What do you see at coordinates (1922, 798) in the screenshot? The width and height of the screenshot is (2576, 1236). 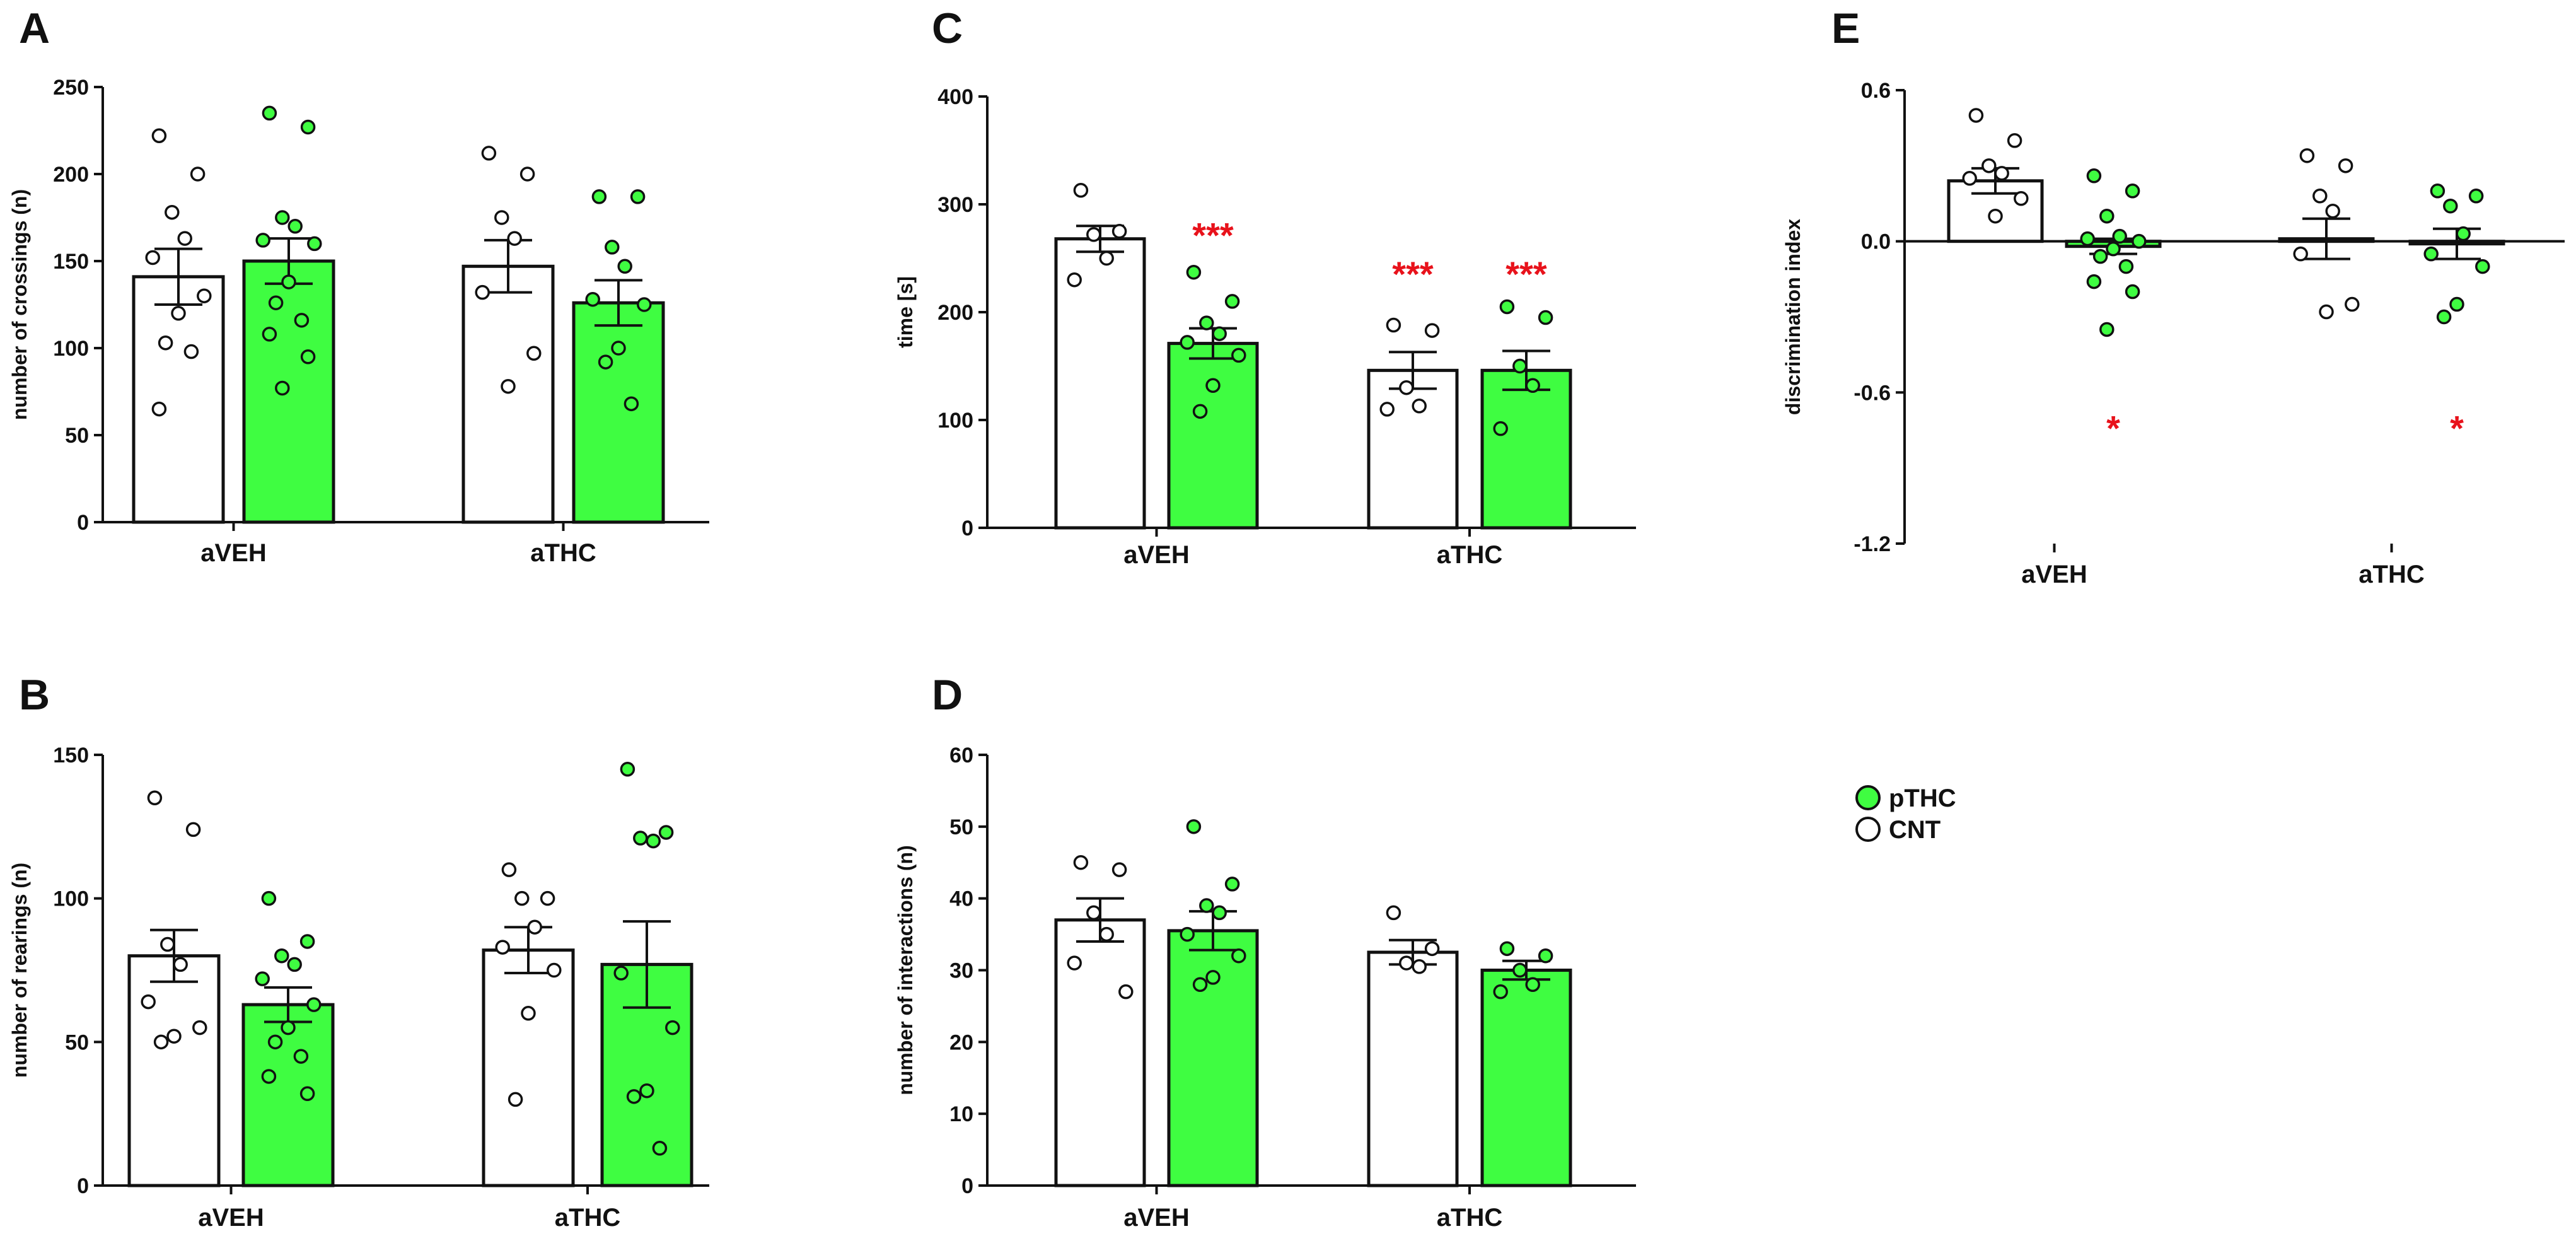 I see `legend-label-pthc: pTHC` at bounding box center [1922, 798].